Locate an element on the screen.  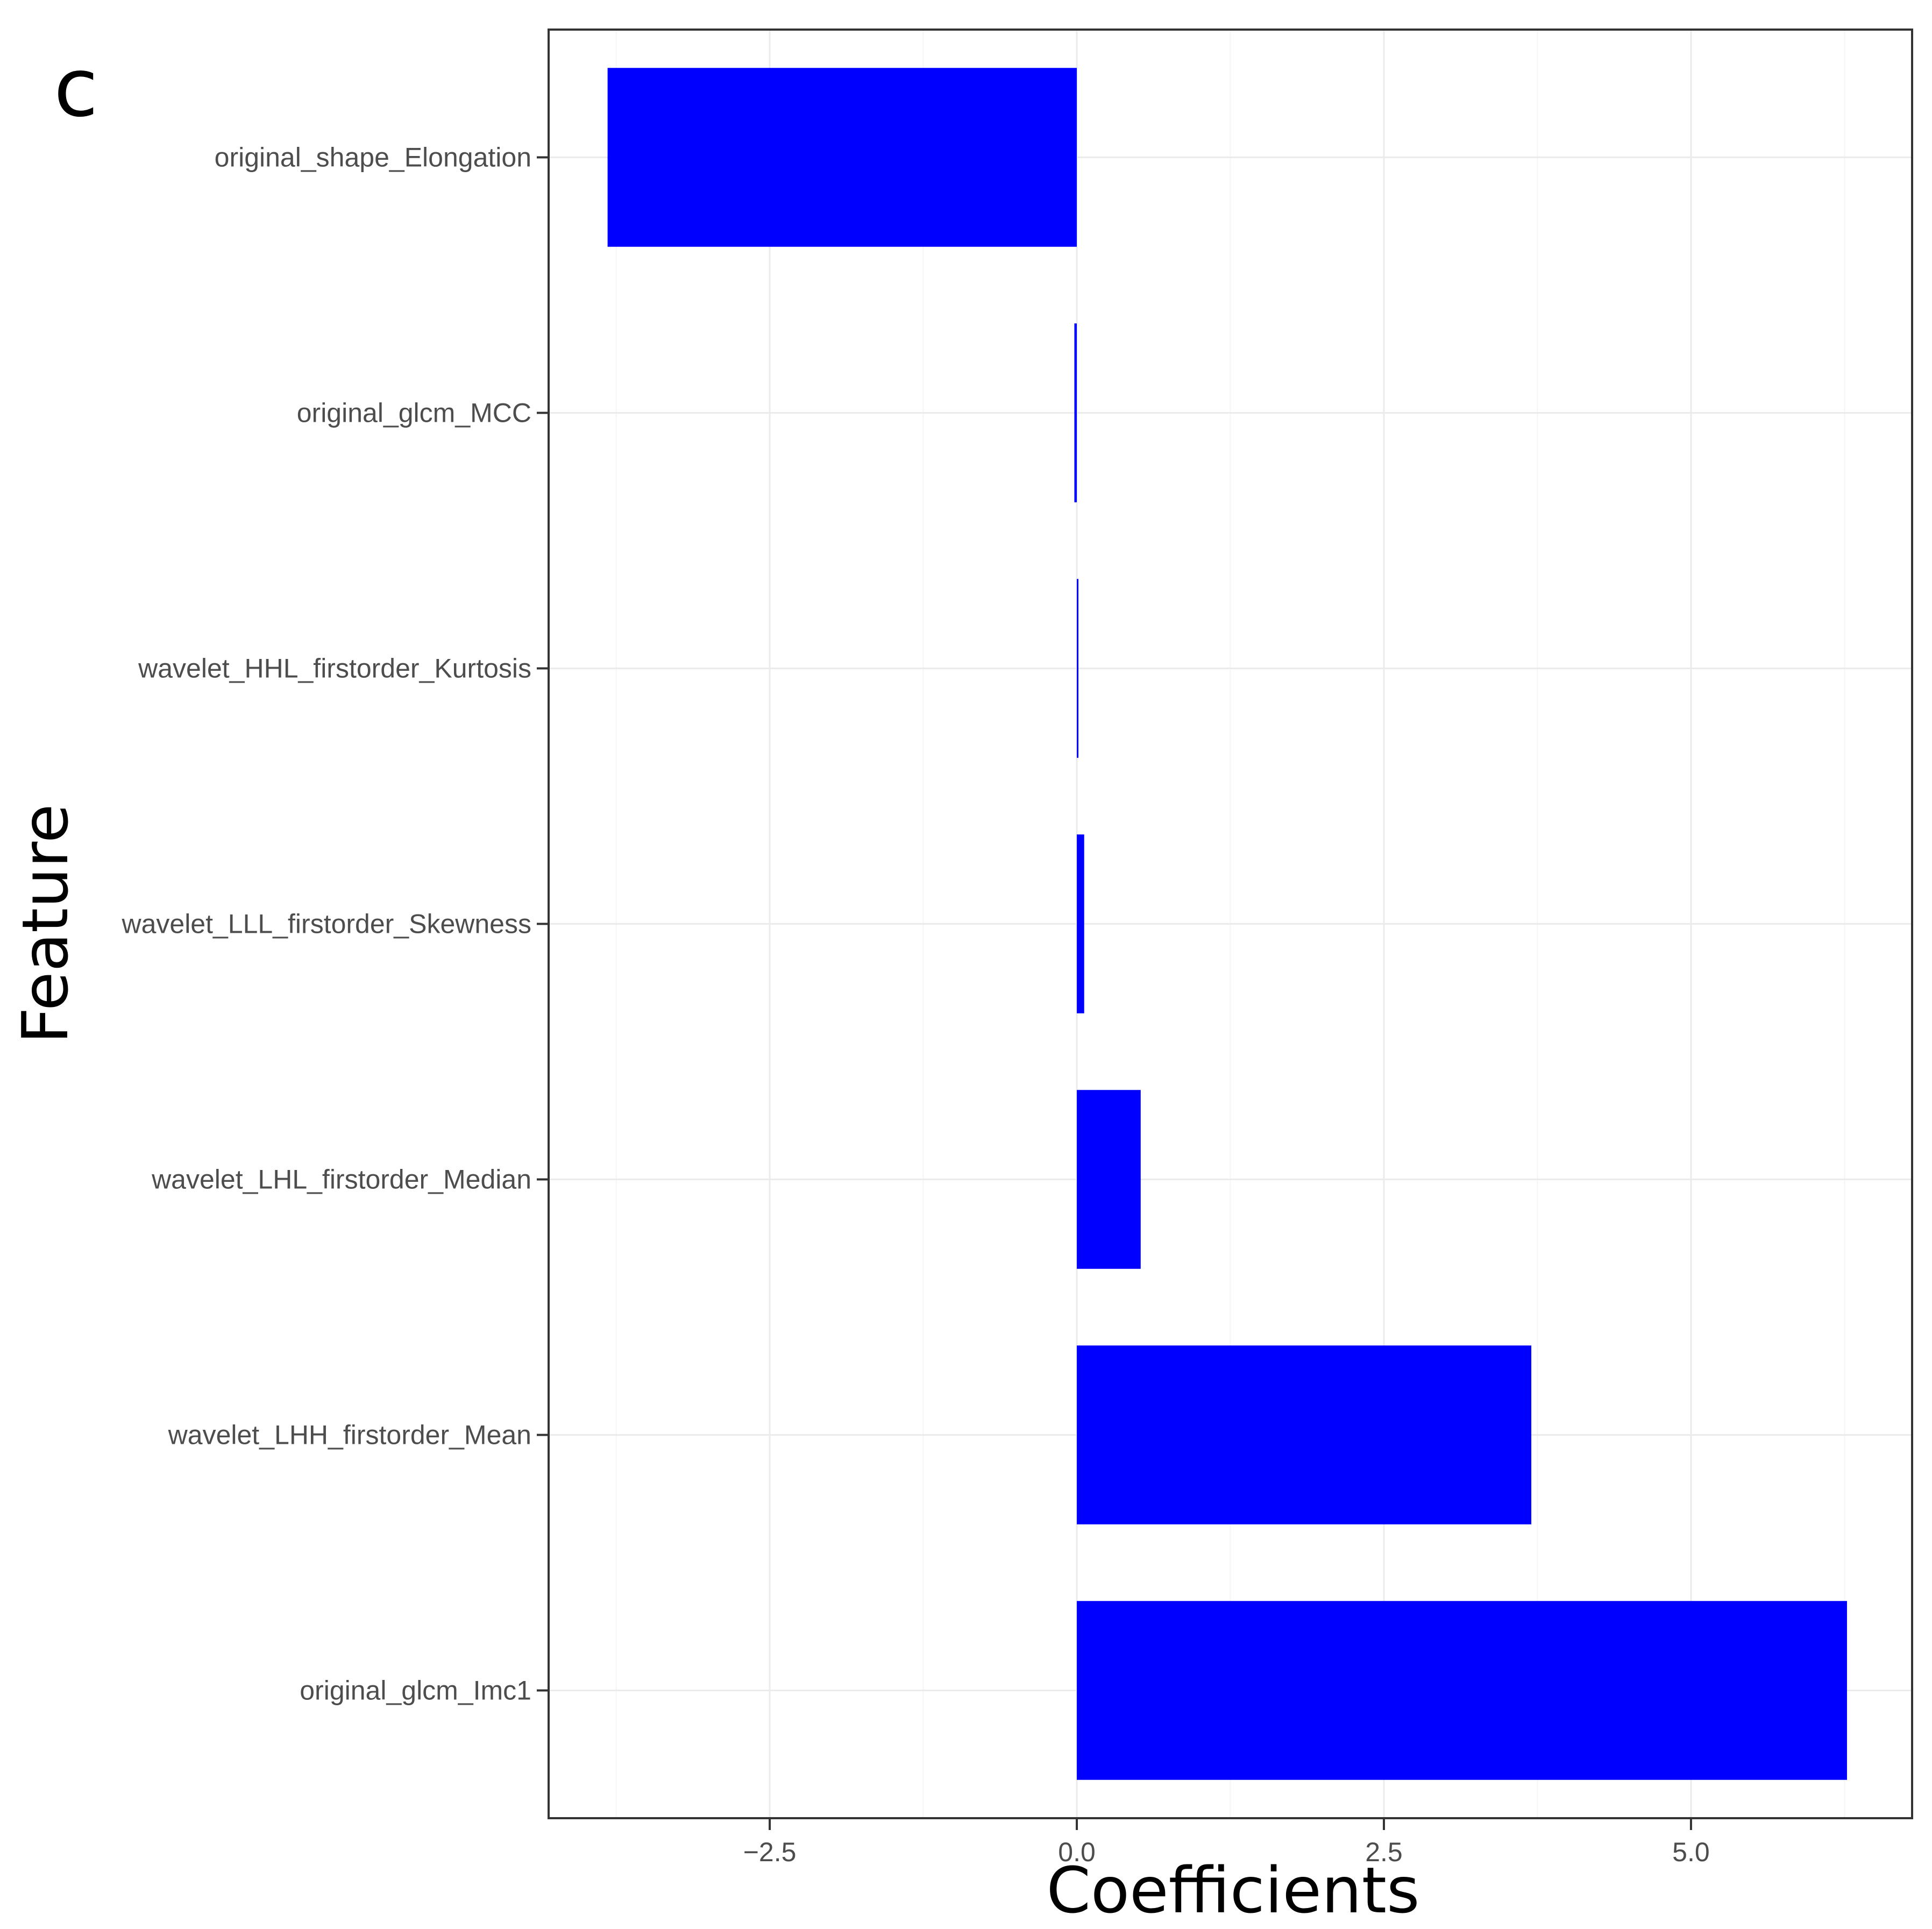
bar-wavelet_LHL_firstorder_Median is located at coordinates (1109, 1179).